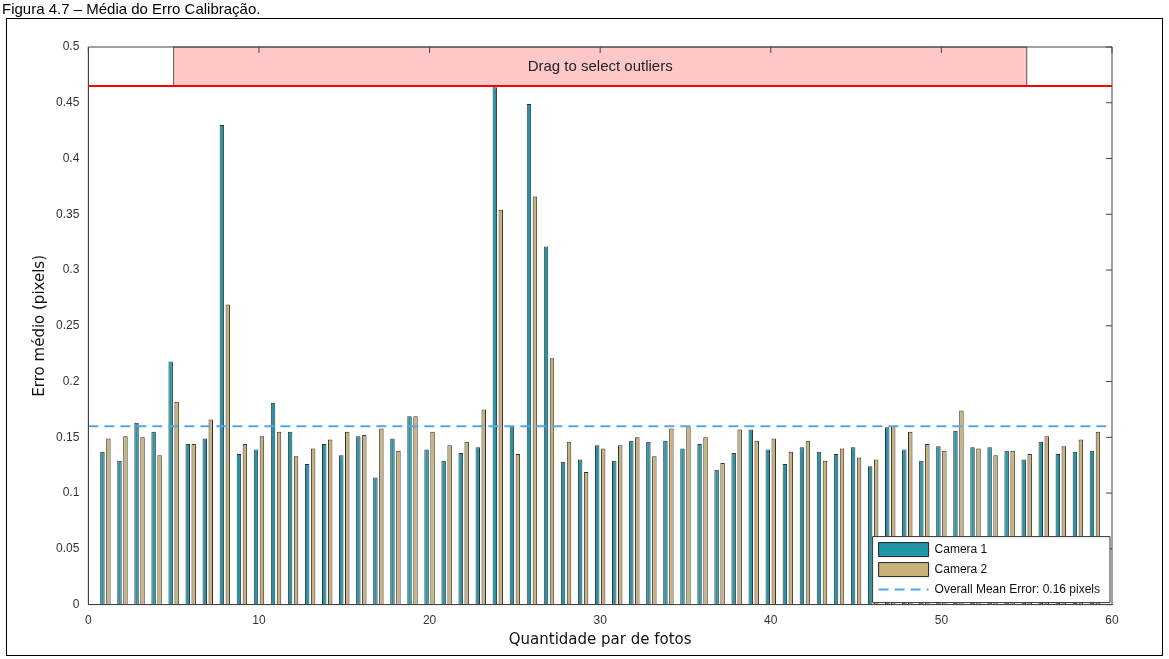 This screenshot has height=659, width=1169. Describe the element at coordinates (941, 620) in the screenshot. I see `x-tick-label: 50` at that location.